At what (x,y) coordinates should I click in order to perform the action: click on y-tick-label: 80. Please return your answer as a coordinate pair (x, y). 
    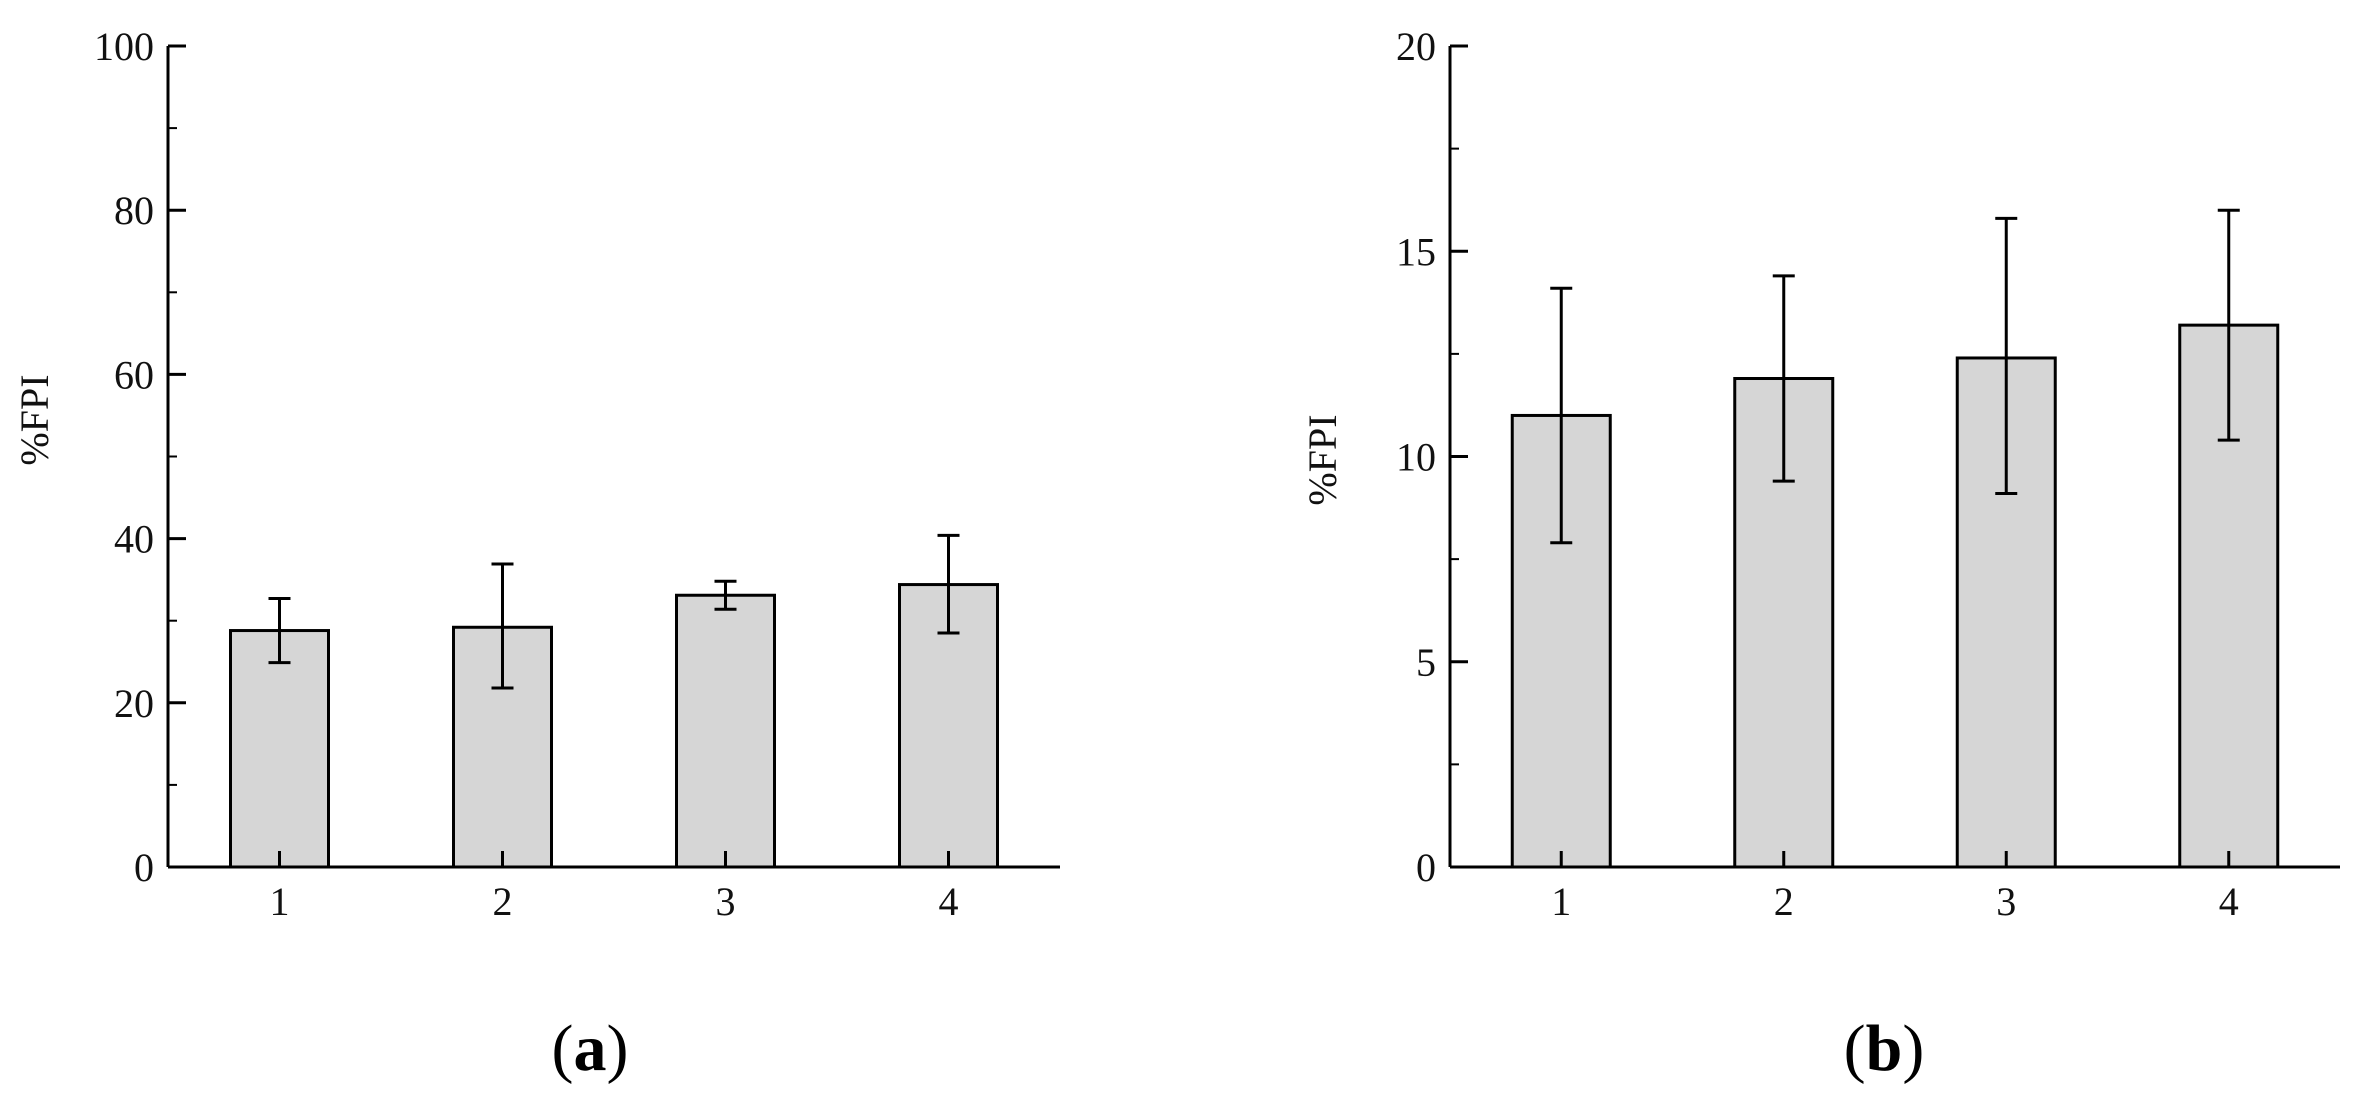
    Looking at the image, I should click on (134, 210).